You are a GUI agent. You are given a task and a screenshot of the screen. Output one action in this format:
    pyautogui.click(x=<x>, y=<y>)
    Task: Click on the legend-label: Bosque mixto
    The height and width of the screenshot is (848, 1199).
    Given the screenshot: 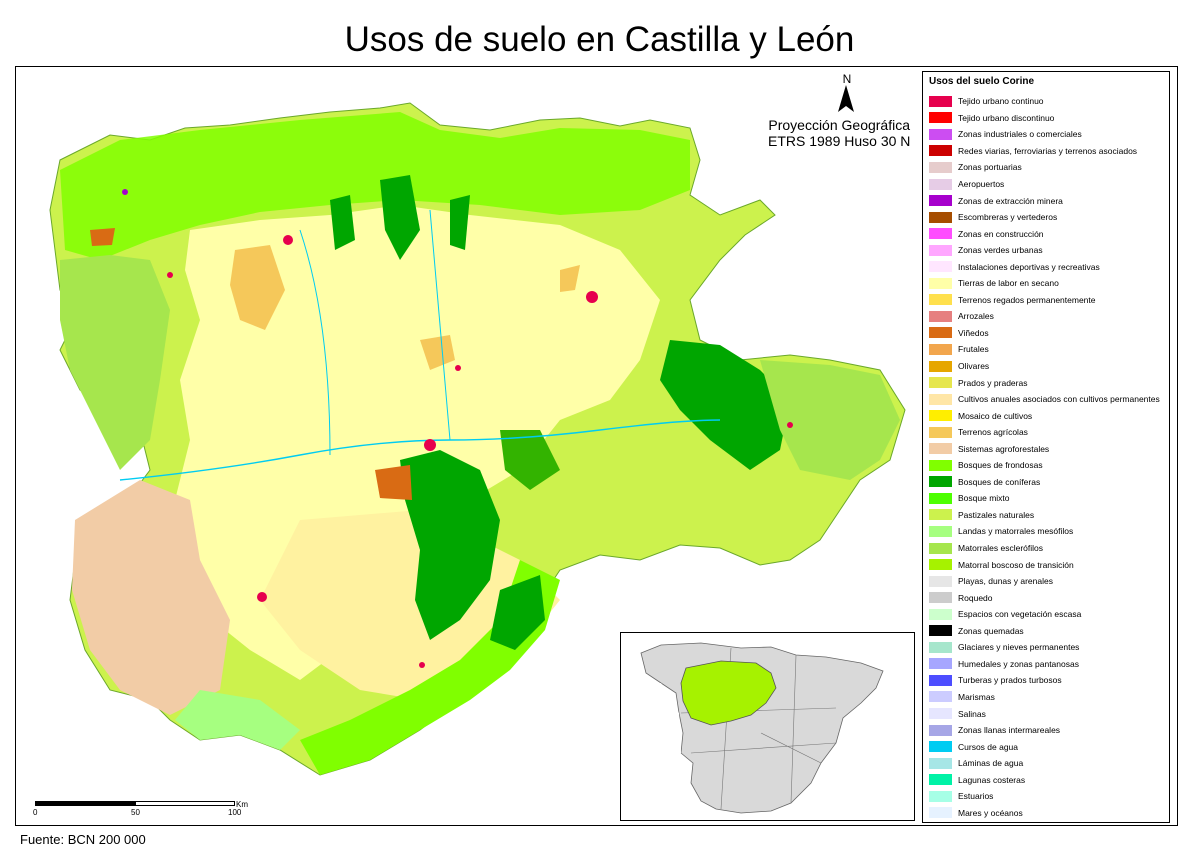 What is the action you would take?
    pyautogui.click(x=984, y=498)
    